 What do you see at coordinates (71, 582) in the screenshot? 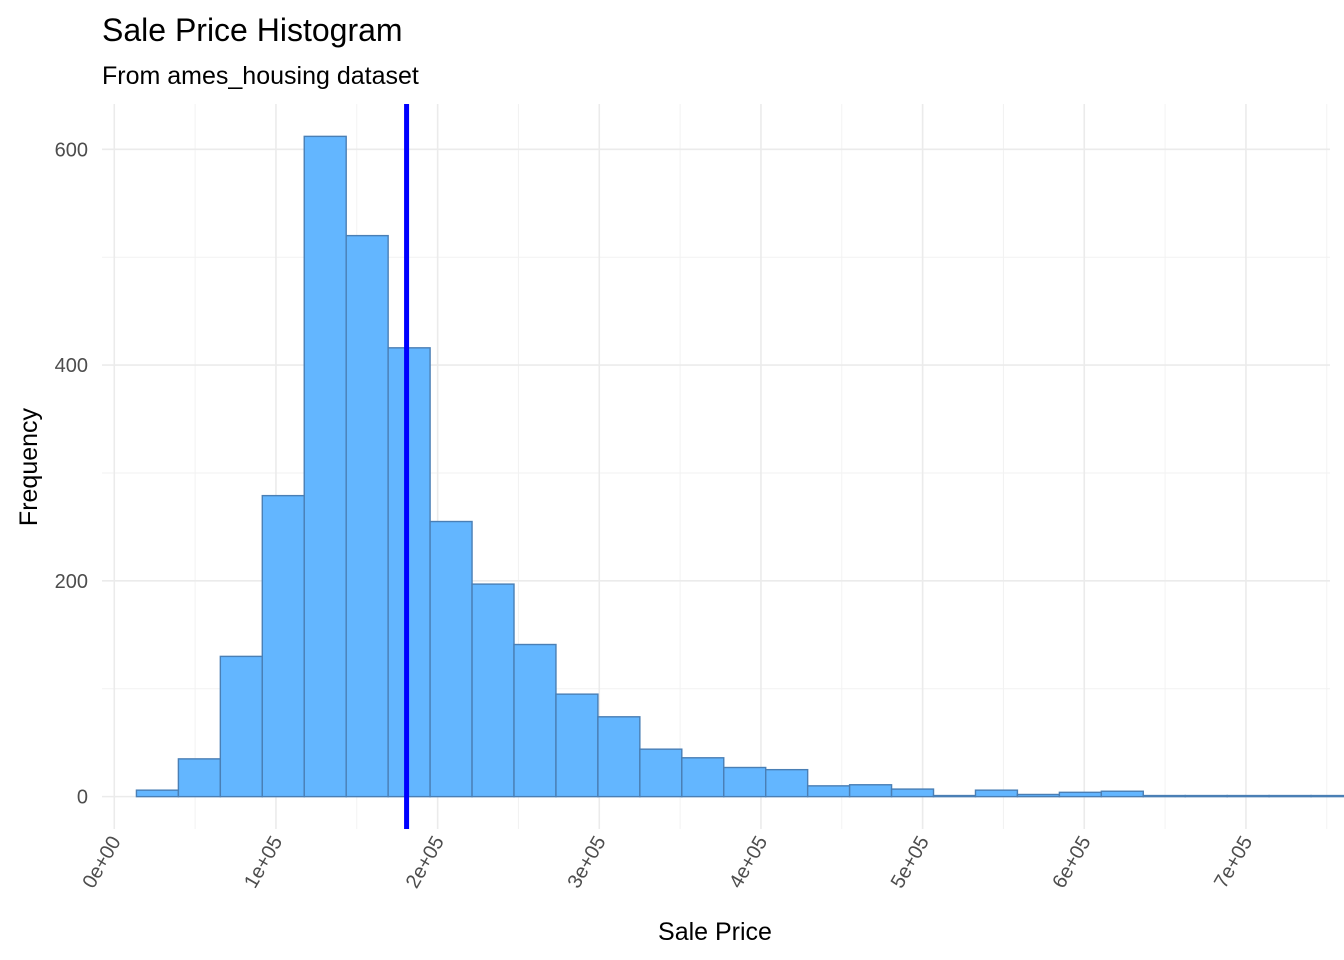
I see `y-tick-label: 200` at bounding box center [71, 582].